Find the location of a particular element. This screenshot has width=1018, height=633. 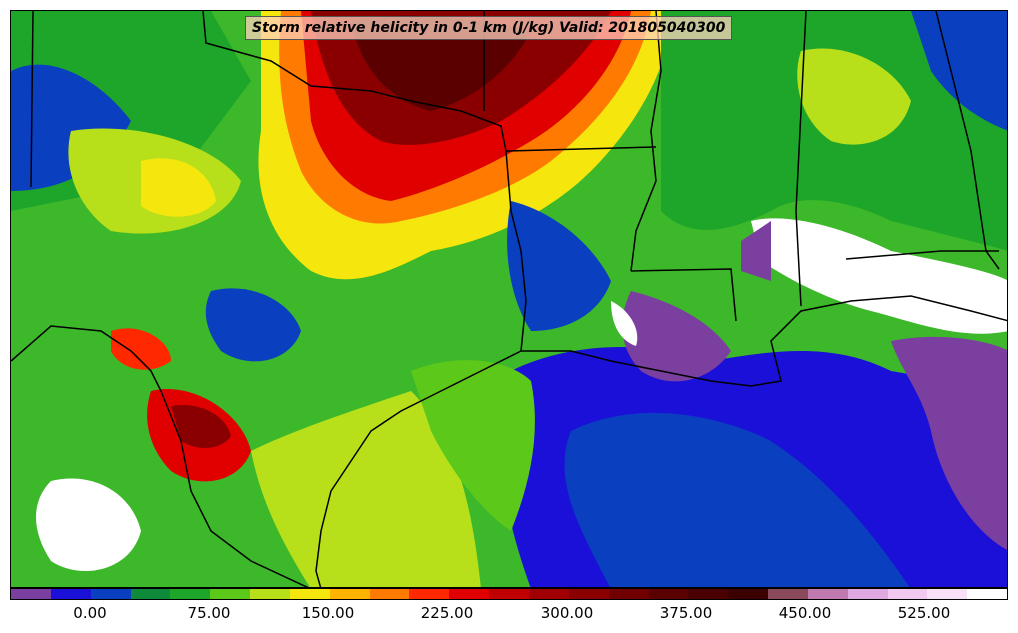

field-purple-east is located at coordinates (756, 251).